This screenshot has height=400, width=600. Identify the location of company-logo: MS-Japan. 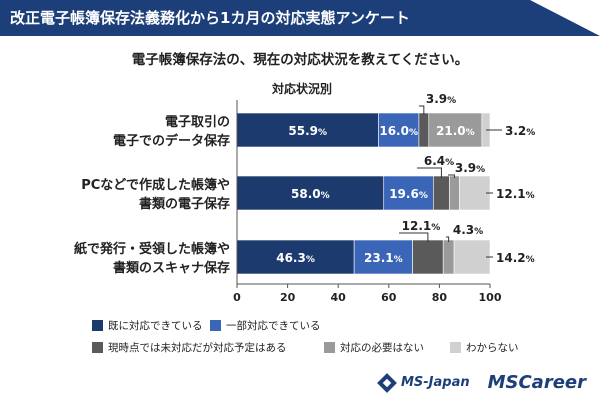
(435, 382).